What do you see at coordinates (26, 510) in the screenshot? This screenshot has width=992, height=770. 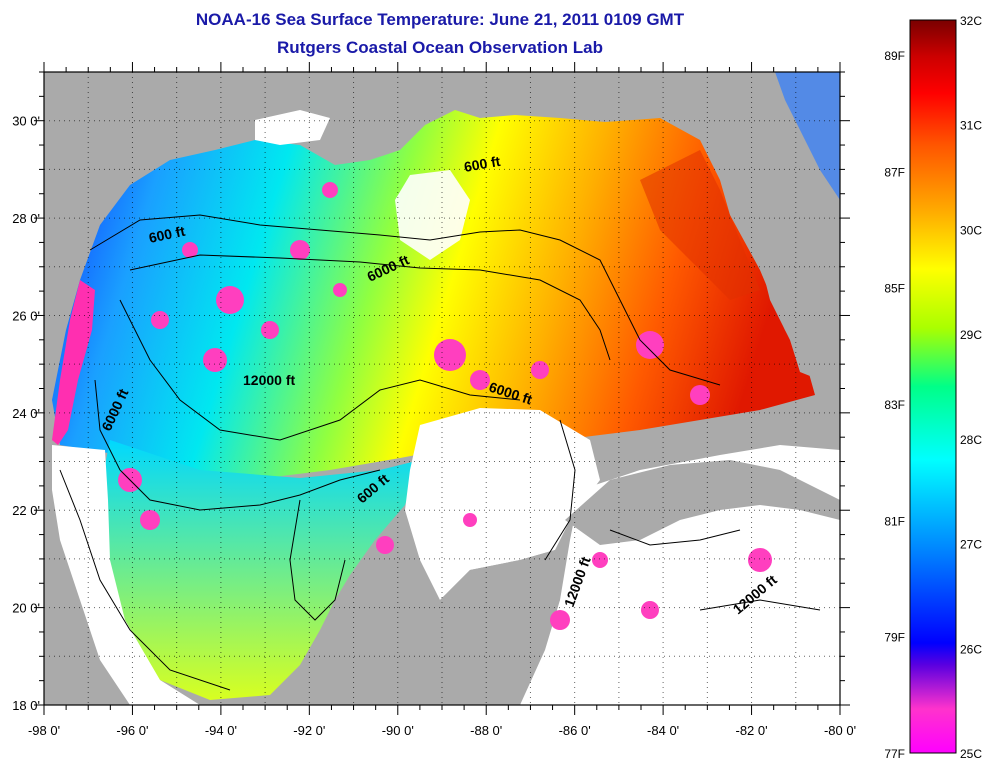 I see `lat-tick-label: 22 0'` at bounding box center [26, 510].